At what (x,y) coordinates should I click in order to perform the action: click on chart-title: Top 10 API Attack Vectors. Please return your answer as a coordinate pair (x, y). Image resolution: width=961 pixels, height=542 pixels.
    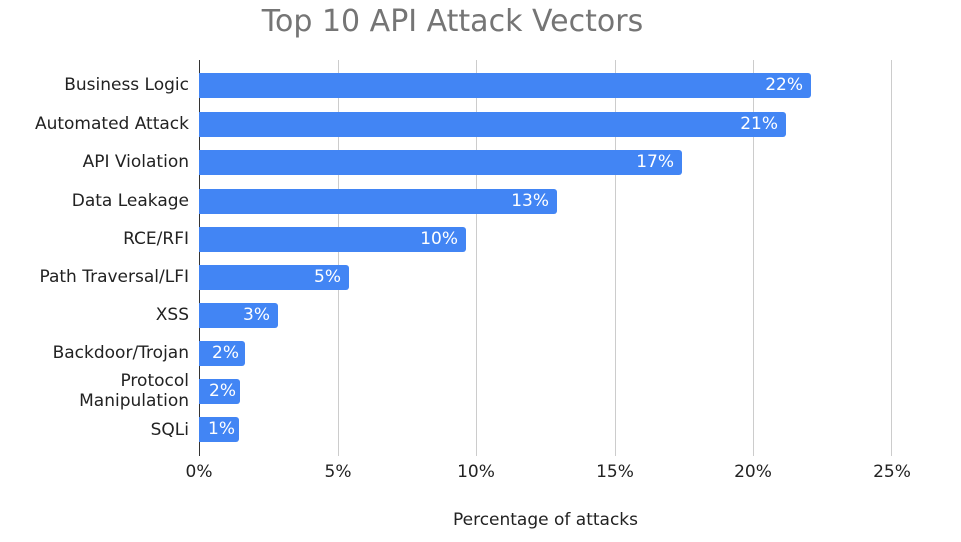
    Looking at the image, I should click on (452, 21).